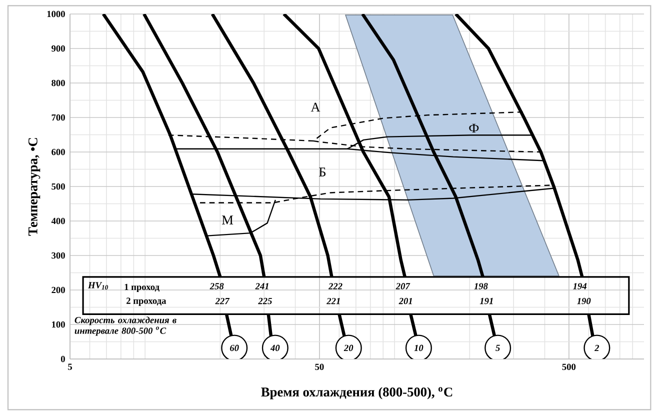 Image resolution: width=659 pixels, height=415 pixels. I want to click on y-tick-label: 300, so click(58, 255).